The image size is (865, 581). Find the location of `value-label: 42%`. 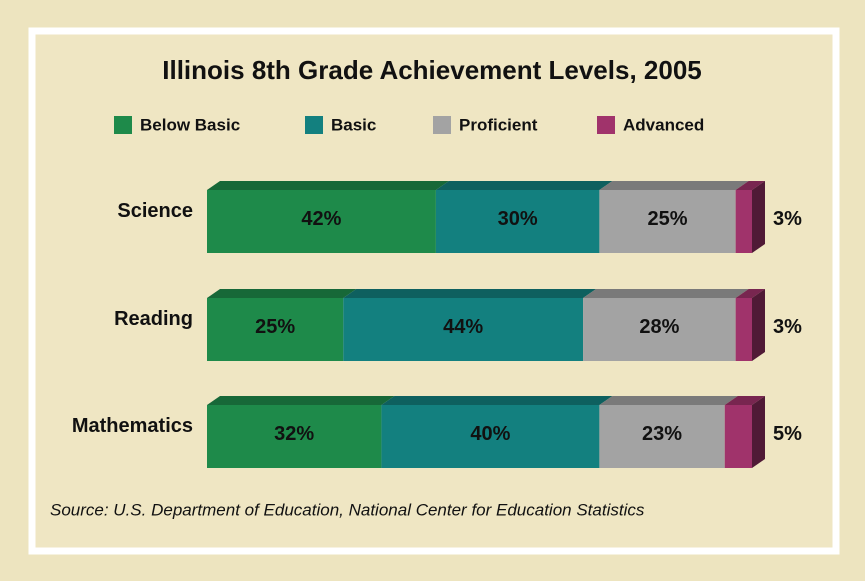

value-label: 42% is located at coordinates (321, 219).